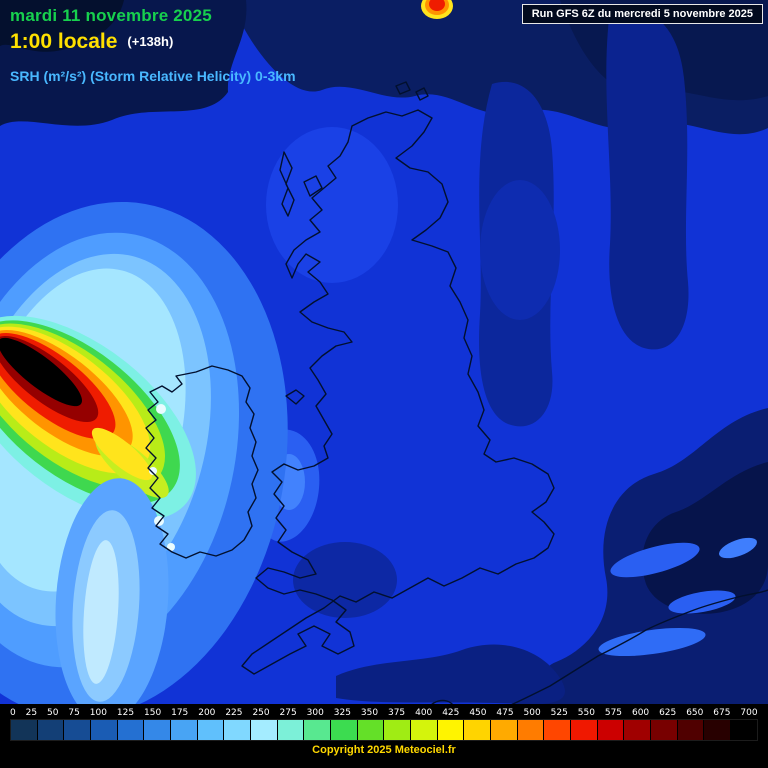  I want to click on coastline-orkney, so click(412, 91).